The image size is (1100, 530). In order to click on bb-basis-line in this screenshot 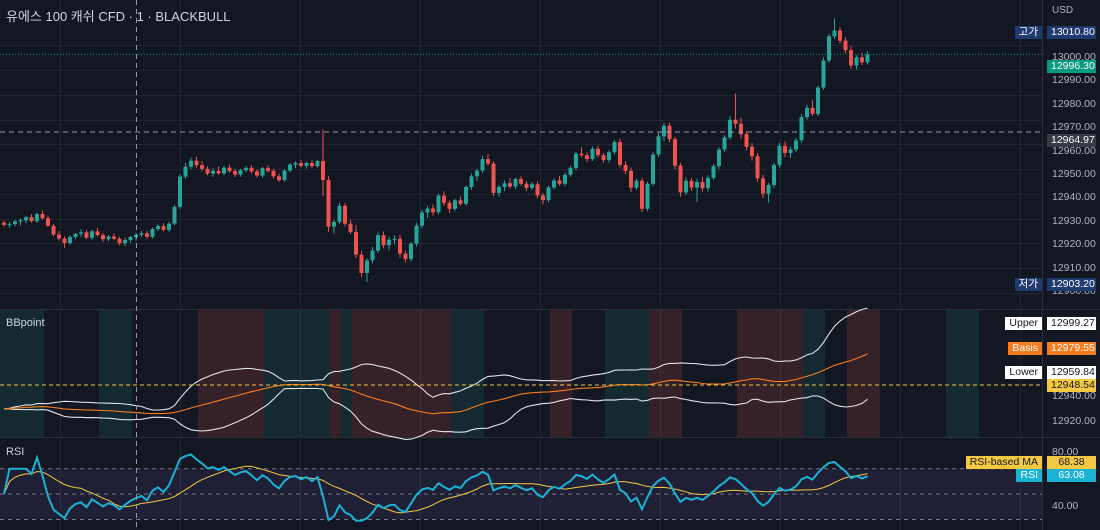, I will do `click(435, 384)`.